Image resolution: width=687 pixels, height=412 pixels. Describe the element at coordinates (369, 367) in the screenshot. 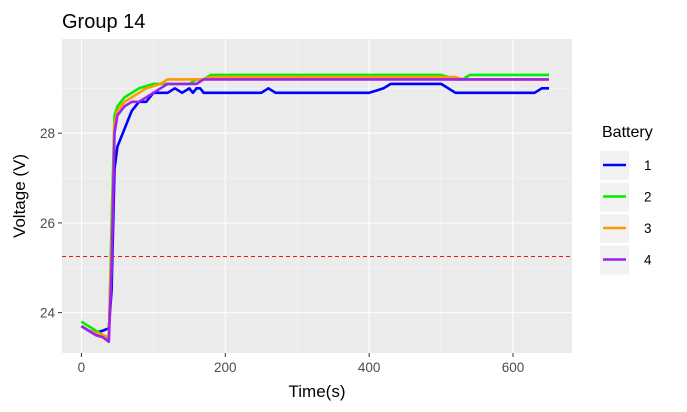

I see `x-tick-label: 400` at that location.